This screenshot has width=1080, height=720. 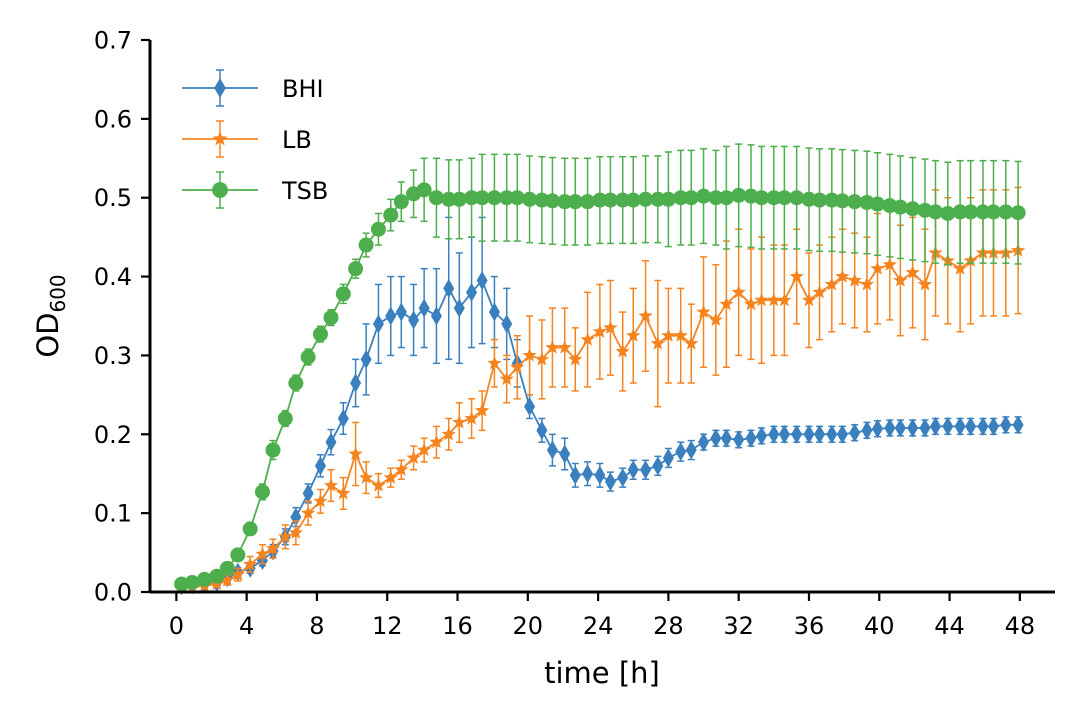 I want to click on legend-label-lb: LB, so click(x=297, y=140).